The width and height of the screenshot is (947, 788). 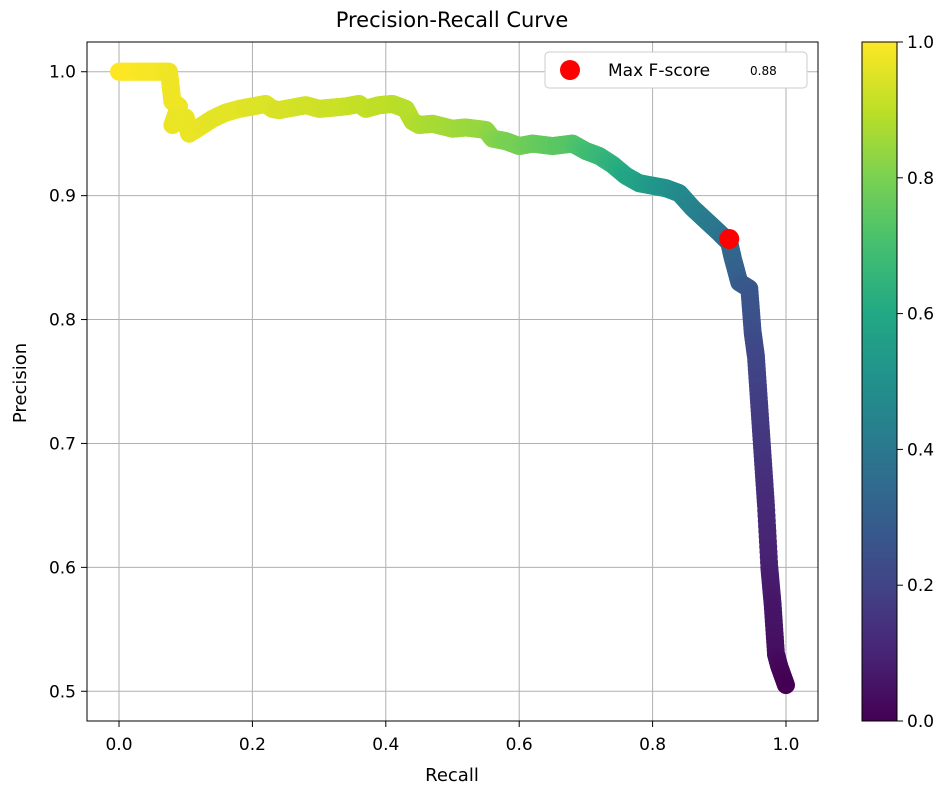 What do you see at coordinates (652, 745) in the screenshot?
I see `x-tick-label: 0.8` at bounding box center [652, 745].